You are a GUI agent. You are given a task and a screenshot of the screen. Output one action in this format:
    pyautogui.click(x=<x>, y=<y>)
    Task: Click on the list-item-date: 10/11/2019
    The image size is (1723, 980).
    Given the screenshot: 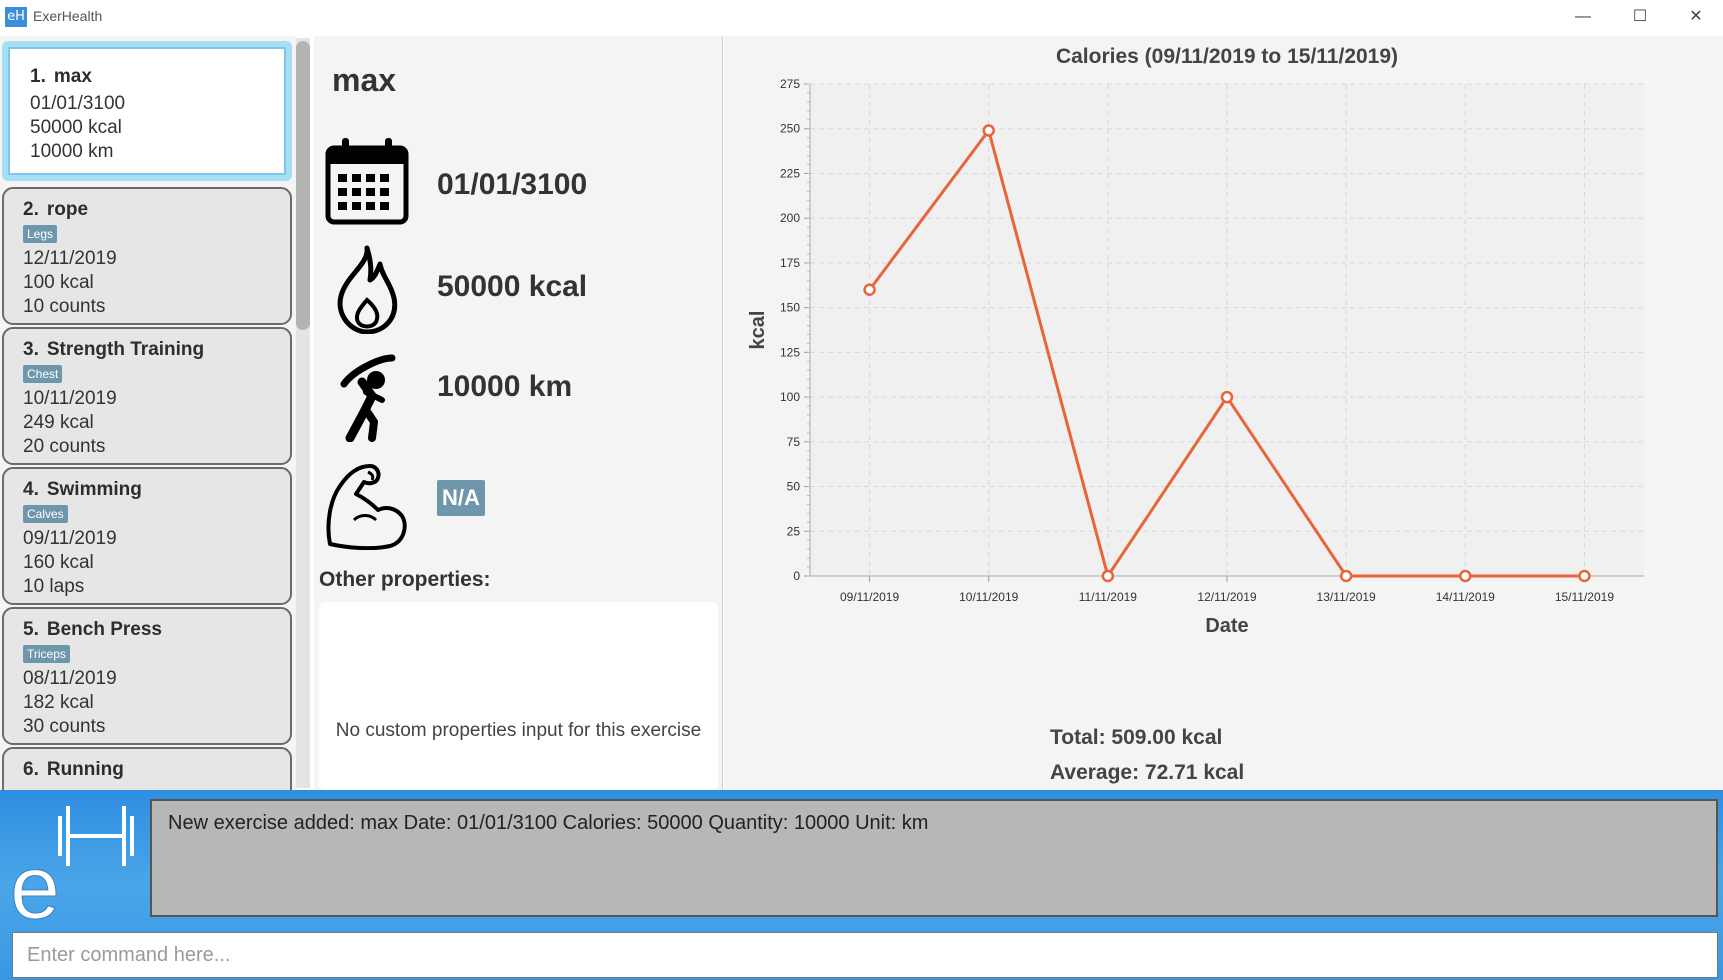 What is the action you would take?
    pyautogui.click(x=70, y=398)
    